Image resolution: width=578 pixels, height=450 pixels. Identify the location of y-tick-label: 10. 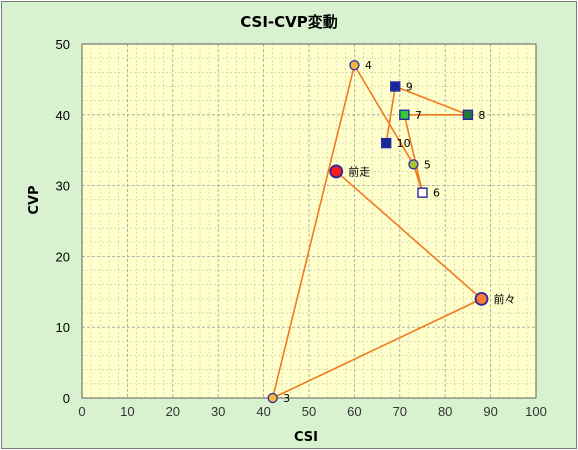
(63, 327).